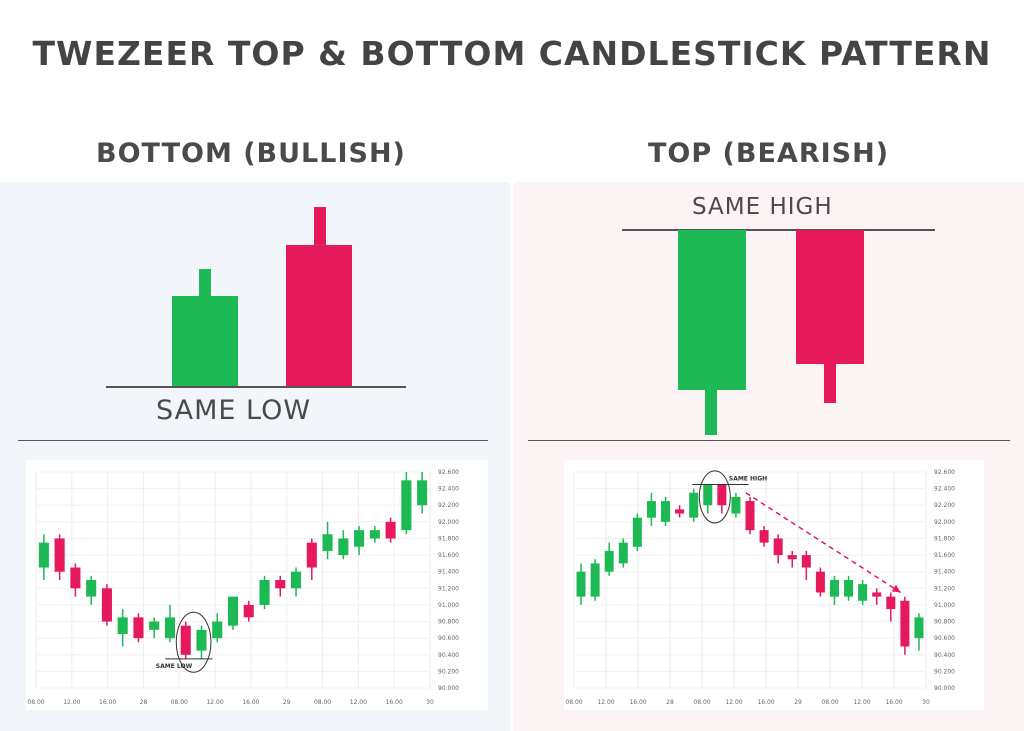 This screenshot has width=1024, height=731. Describe the element at coordinates (174, 666) in the screenshot. I see `same-low-chart-label: SAME LOW` at that location.